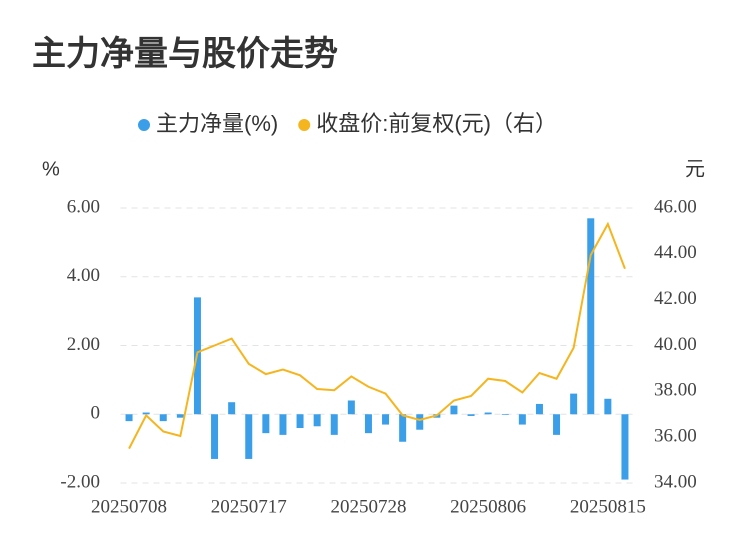 The width and height of the screenshot is (750, 558). Describe the element at coordinates (436, 123) in the screenshot. I see `legend-label: 收盘价:前复权(元)（右）` at that location.